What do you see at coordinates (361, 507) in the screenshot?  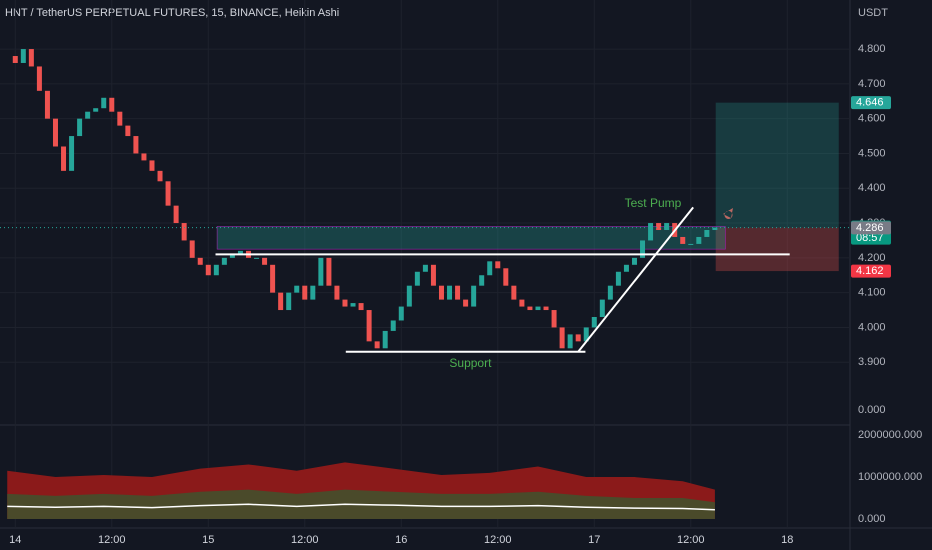 I see `indicator-line` at bounding box center [361, 507].